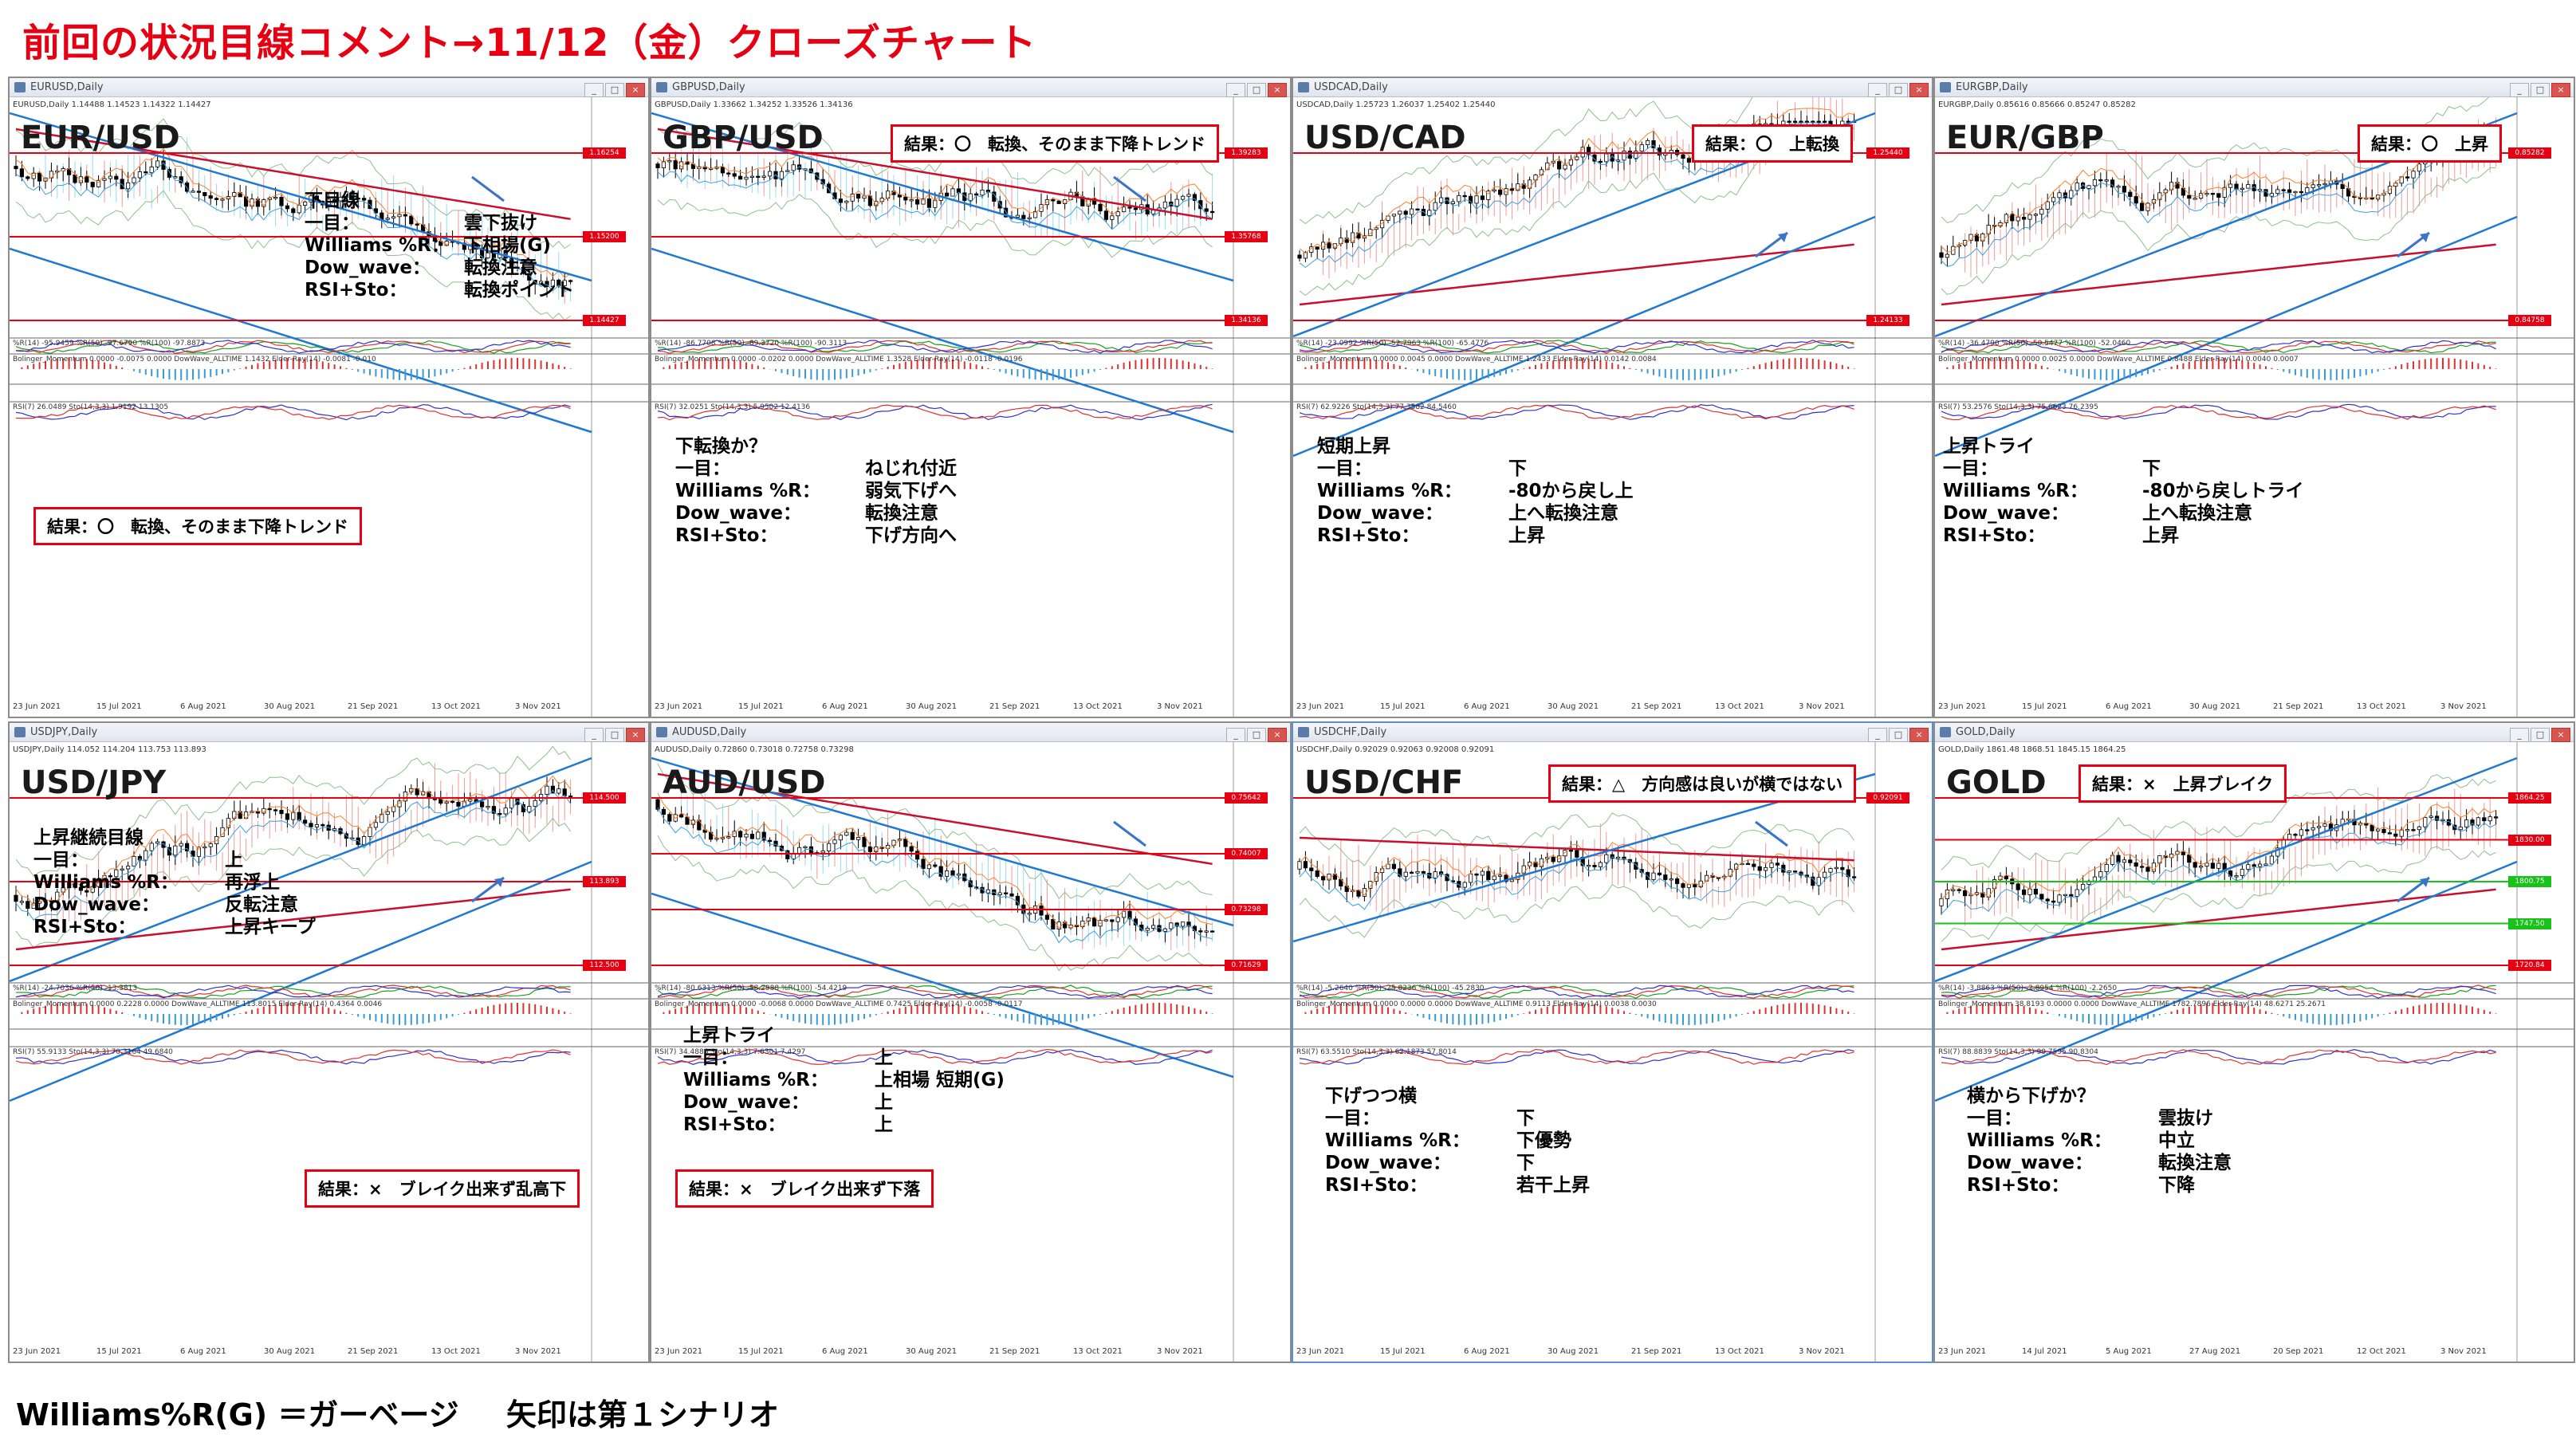 The width and height of the screenshot is (2576, 1446). What do you see at coordinates (234, 860) in the screenshot?
I see `outlook-value: 上` at bounding box center [234, 860].